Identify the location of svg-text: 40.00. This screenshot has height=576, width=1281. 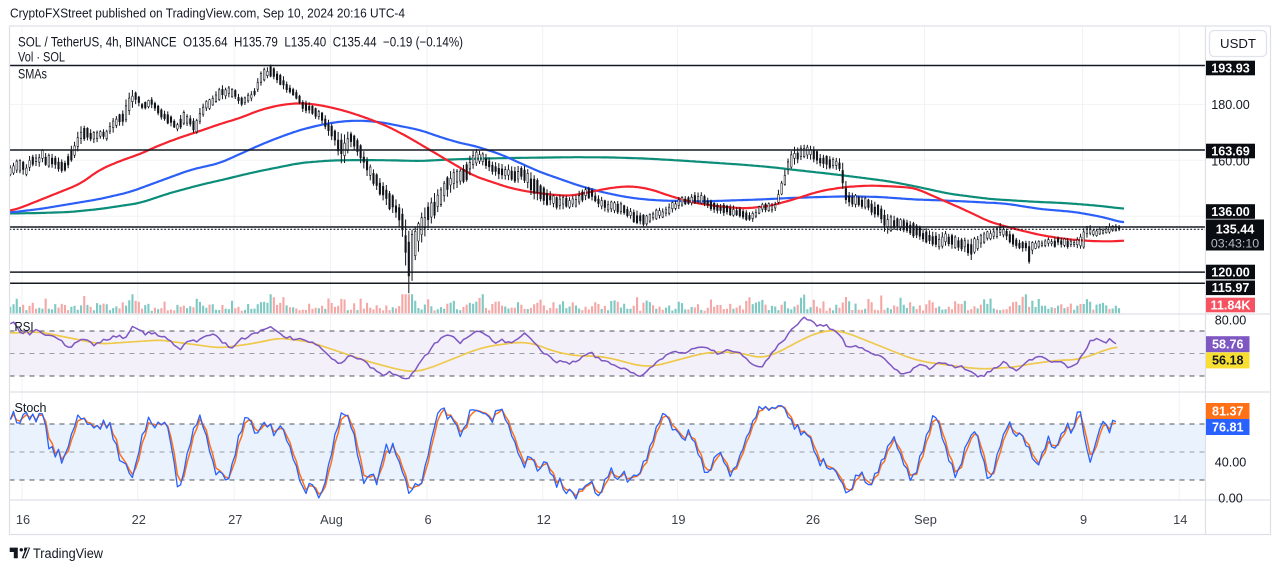
(1231, 462).